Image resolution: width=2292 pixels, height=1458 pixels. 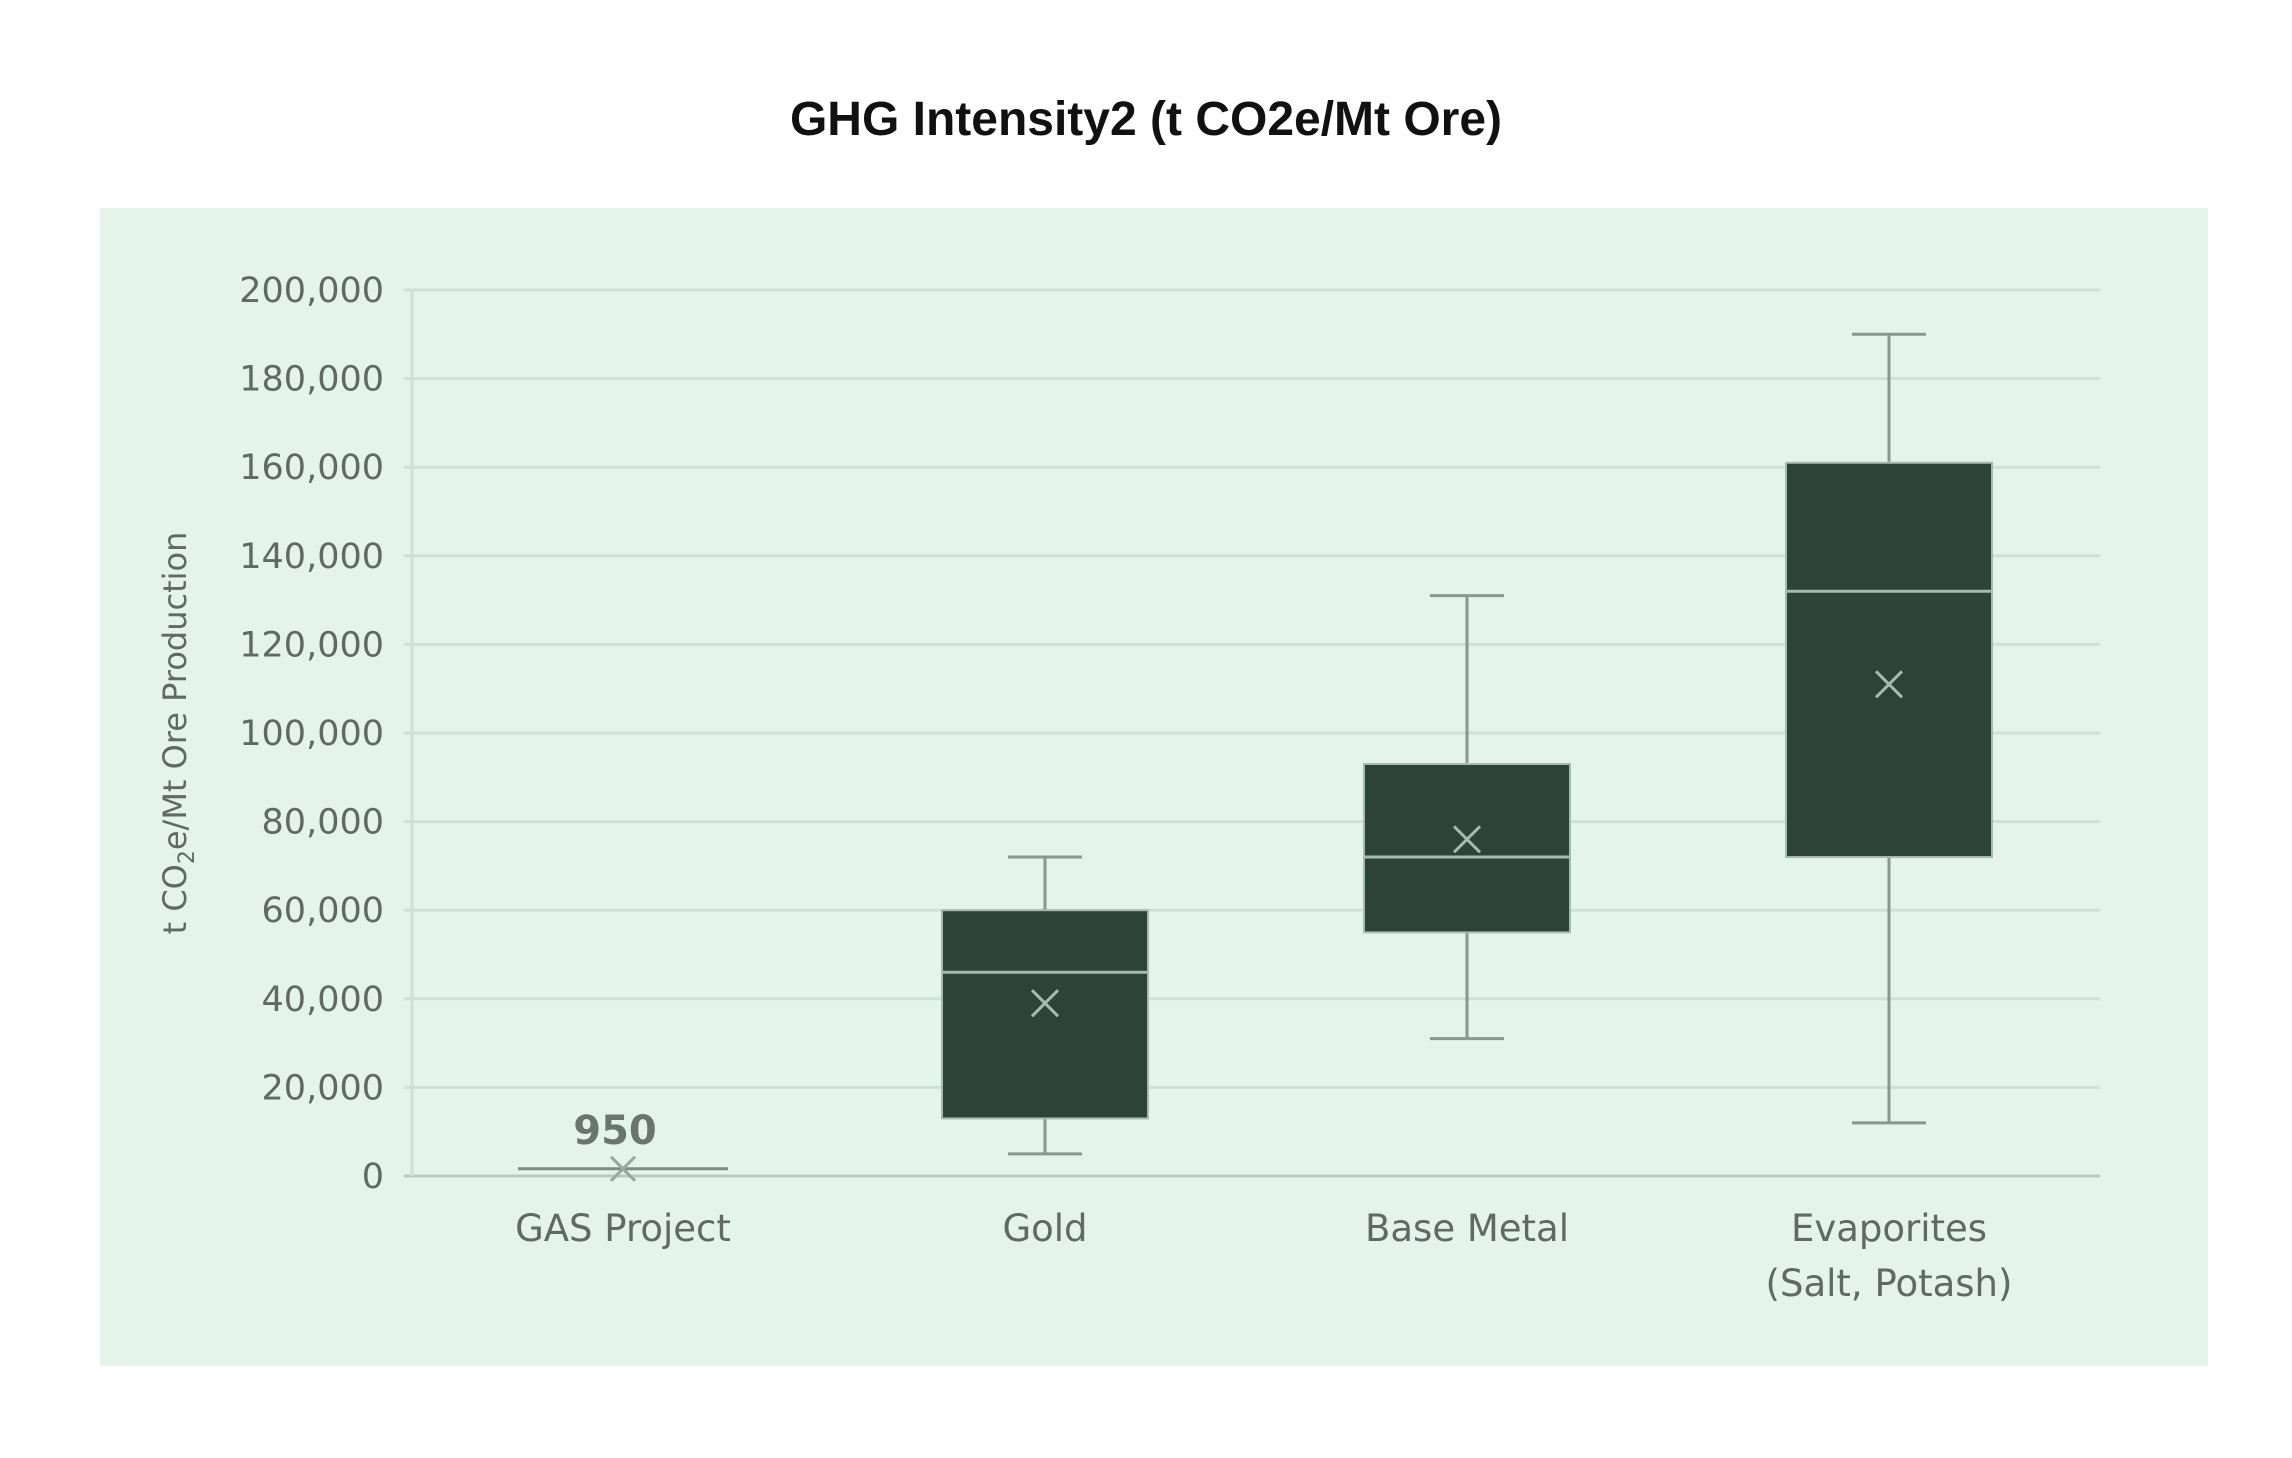 I want to click on box-gold, so click(x=1045, y=1005).